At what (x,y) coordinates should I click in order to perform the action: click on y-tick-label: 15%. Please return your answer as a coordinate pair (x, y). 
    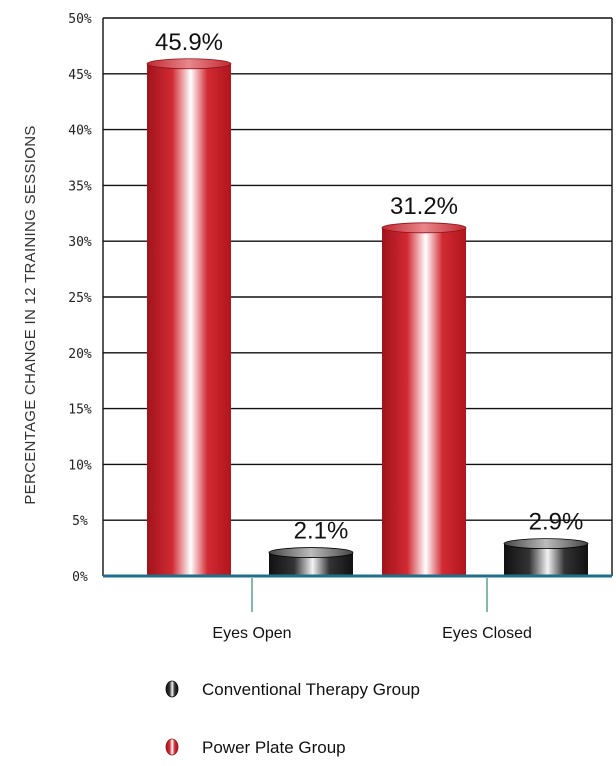
    Looking at the image, I should click on (80, 410).